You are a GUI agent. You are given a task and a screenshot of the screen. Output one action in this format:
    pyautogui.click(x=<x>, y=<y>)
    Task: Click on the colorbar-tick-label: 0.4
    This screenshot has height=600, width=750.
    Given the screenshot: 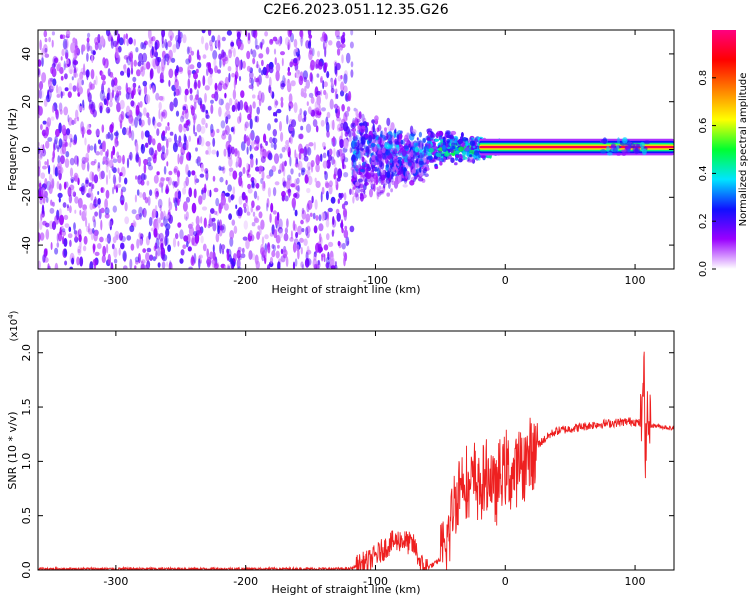 What is the action you would take?
    pyautogui.click(x=703, y=173)
    